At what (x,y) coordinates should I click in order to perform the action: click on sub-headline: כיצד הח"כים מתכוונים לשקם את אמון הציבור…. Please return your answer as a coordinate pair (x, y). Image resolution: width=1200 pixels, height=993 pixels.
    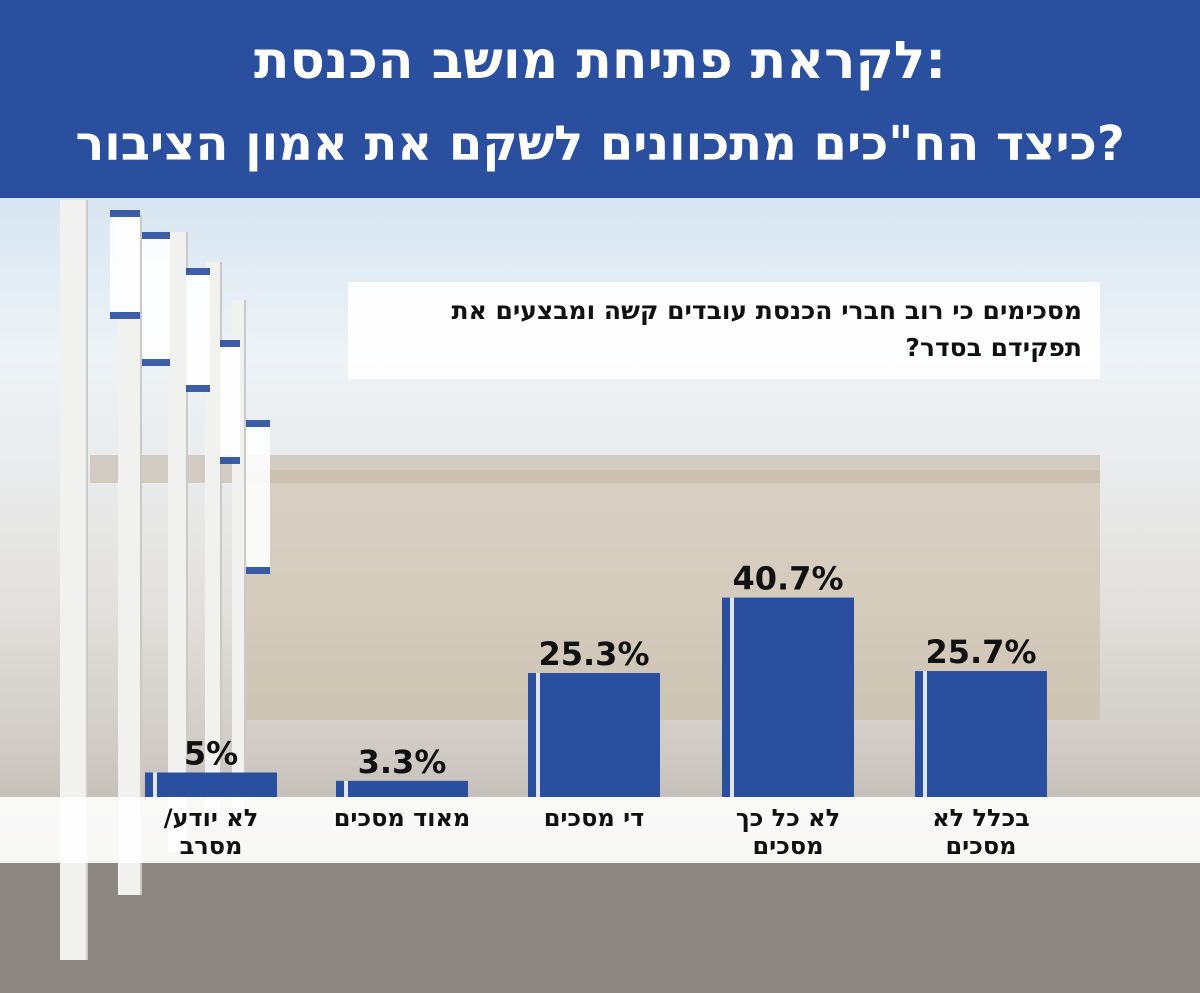
    Looking at the image, I should click on (600, 144).